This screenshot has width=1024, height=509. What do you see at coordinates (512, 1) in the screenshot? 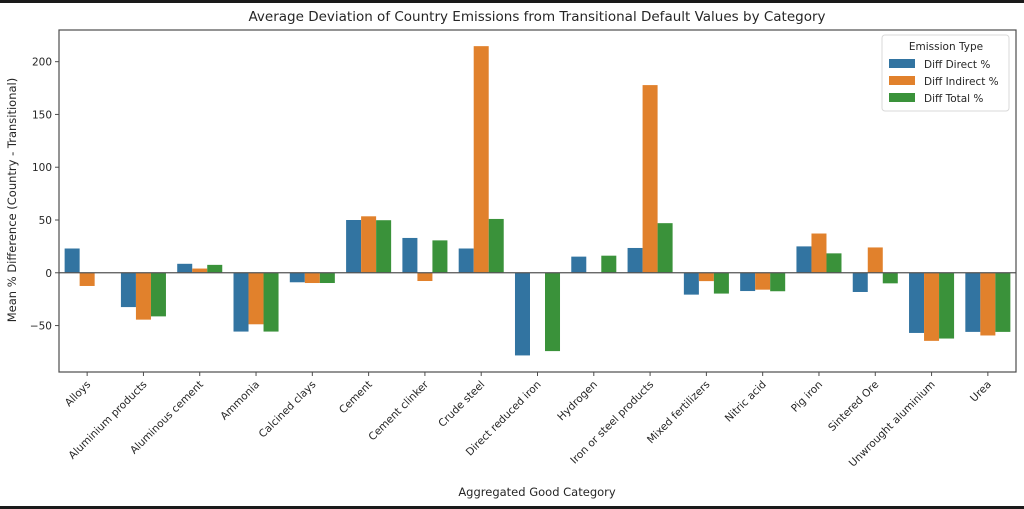
I see `top-border` at bounding box center [512, 1].